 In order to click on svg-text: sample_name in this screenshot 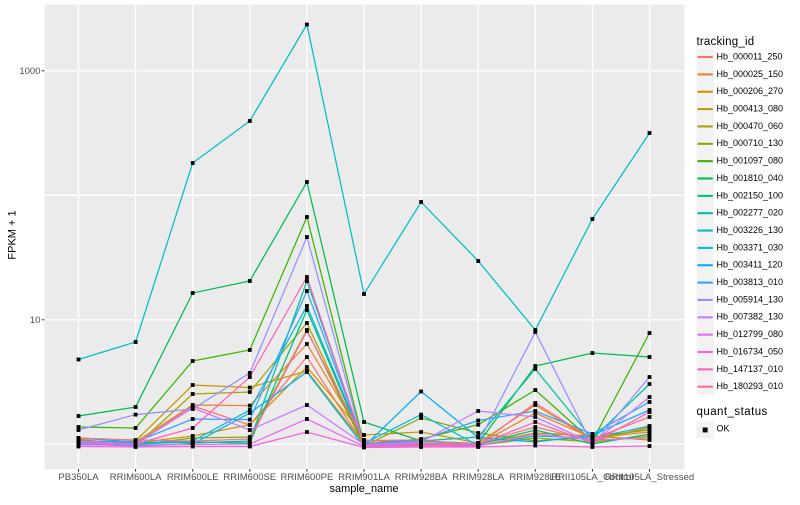, I will do `click(363, 489)`.